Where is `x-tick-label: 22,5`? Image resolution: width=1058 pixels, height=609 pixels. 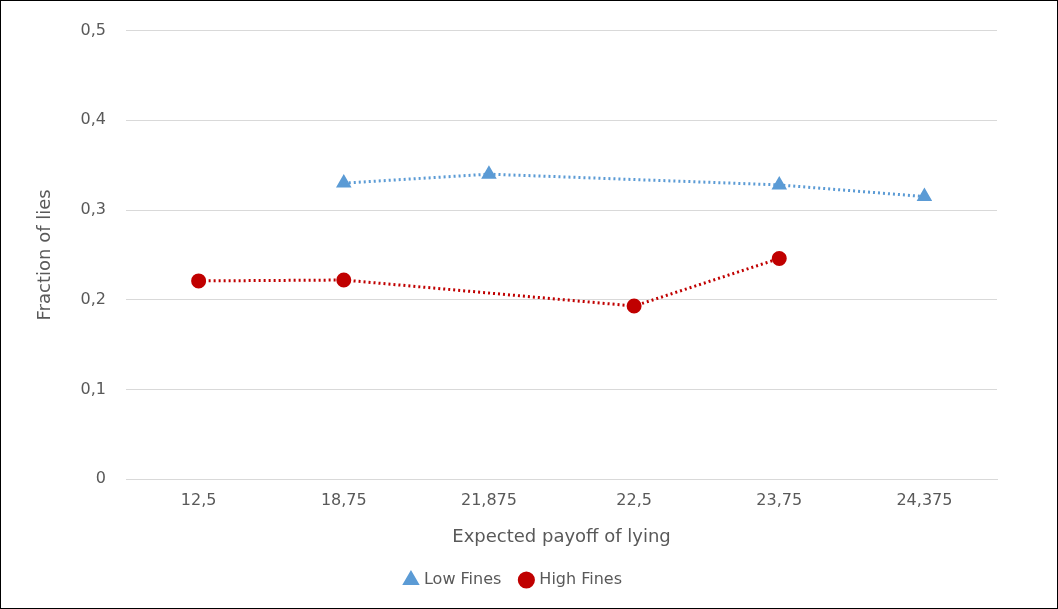 x-tick-label: 22,5 is located at coordinates (634, 499).